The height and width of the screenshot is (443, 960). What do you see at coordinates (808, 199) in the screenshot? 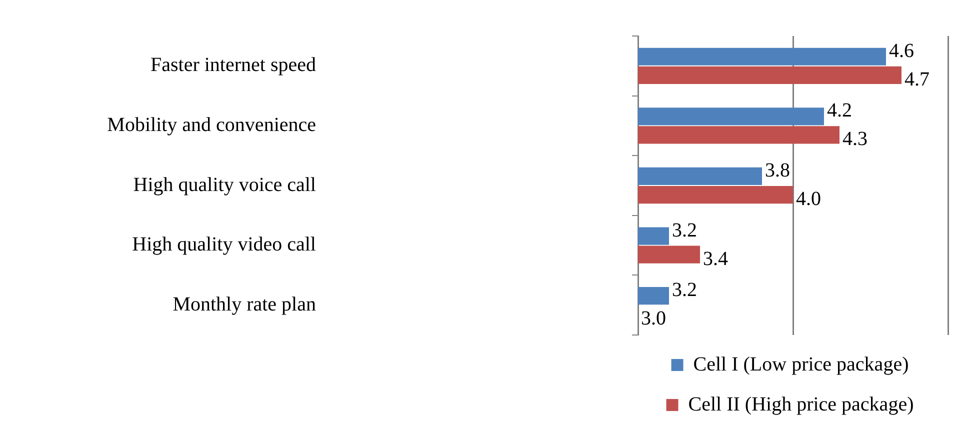
I see `data-label: 4.0` at bounding box center [808, 199].